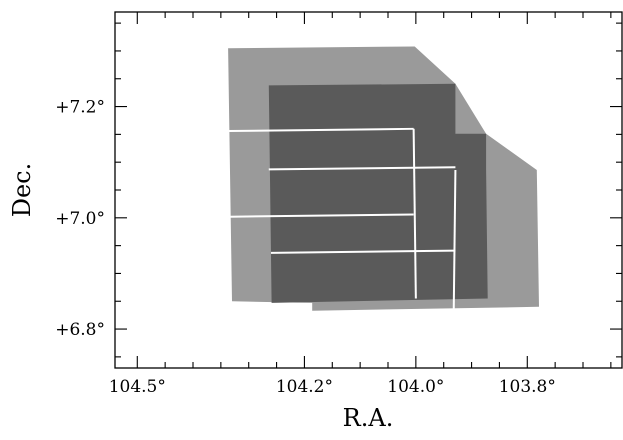  What do you see at coordinates (415, 387) in the screenshot?
I see `x-tick-label-2: 104.0°` at bounding box center [415, 387].